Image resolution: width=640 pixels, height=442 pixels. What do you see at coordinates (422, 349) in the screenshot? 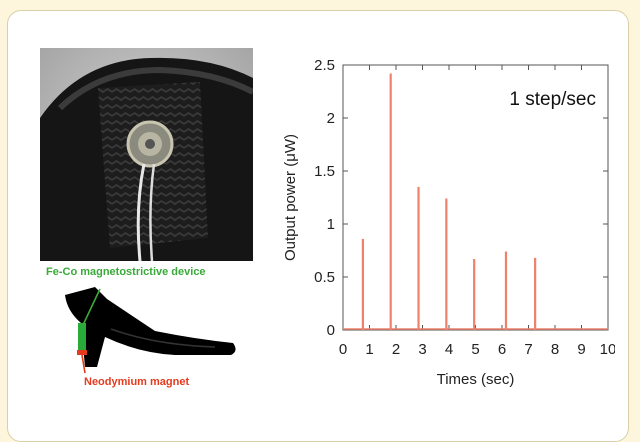
I see `x-tick-label: 3` at bounding box center [422, 349].